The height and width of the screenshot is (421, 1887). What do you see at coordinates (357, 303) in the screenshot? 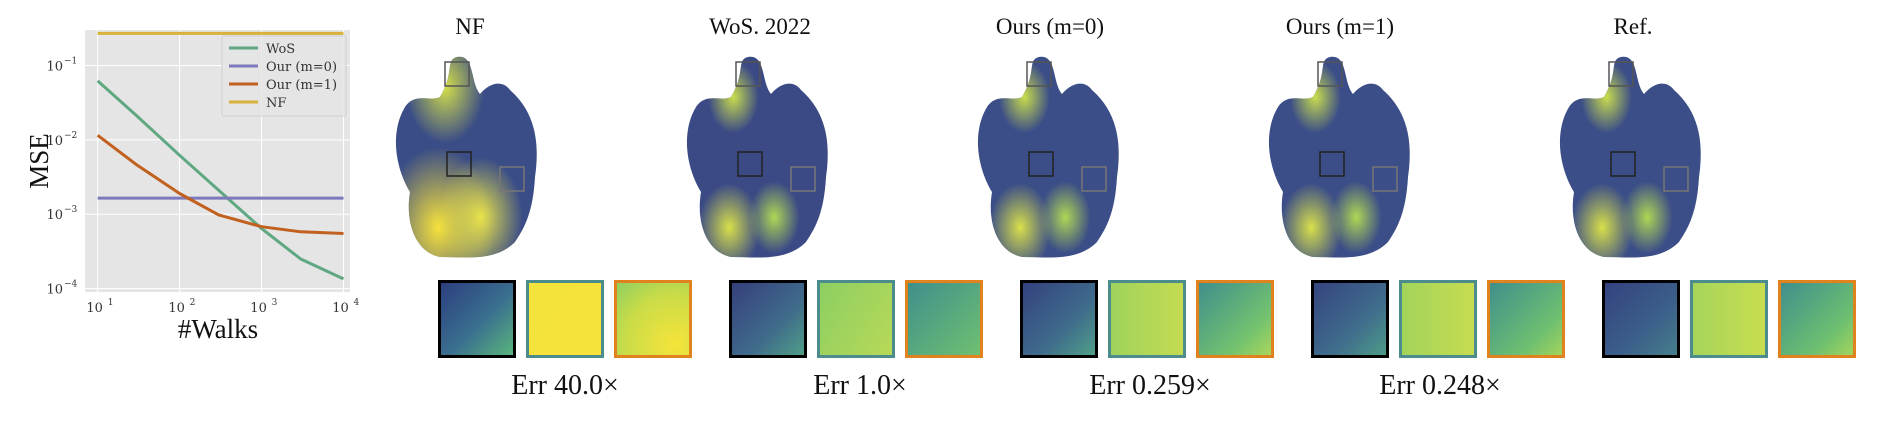
I see `x-tick-exponent: 4` at bounding box center [357, 303].